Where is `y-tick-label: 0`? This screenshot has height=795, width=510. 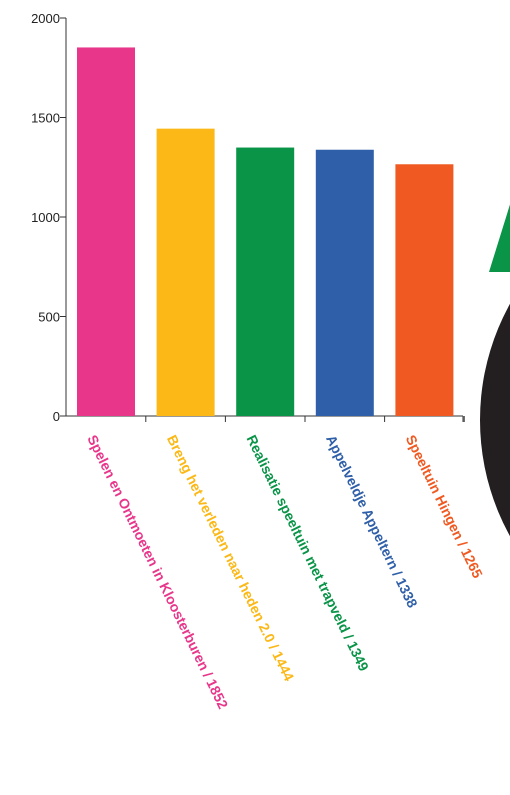
y-tick-label: 0 is located at coordinates (56, 416).